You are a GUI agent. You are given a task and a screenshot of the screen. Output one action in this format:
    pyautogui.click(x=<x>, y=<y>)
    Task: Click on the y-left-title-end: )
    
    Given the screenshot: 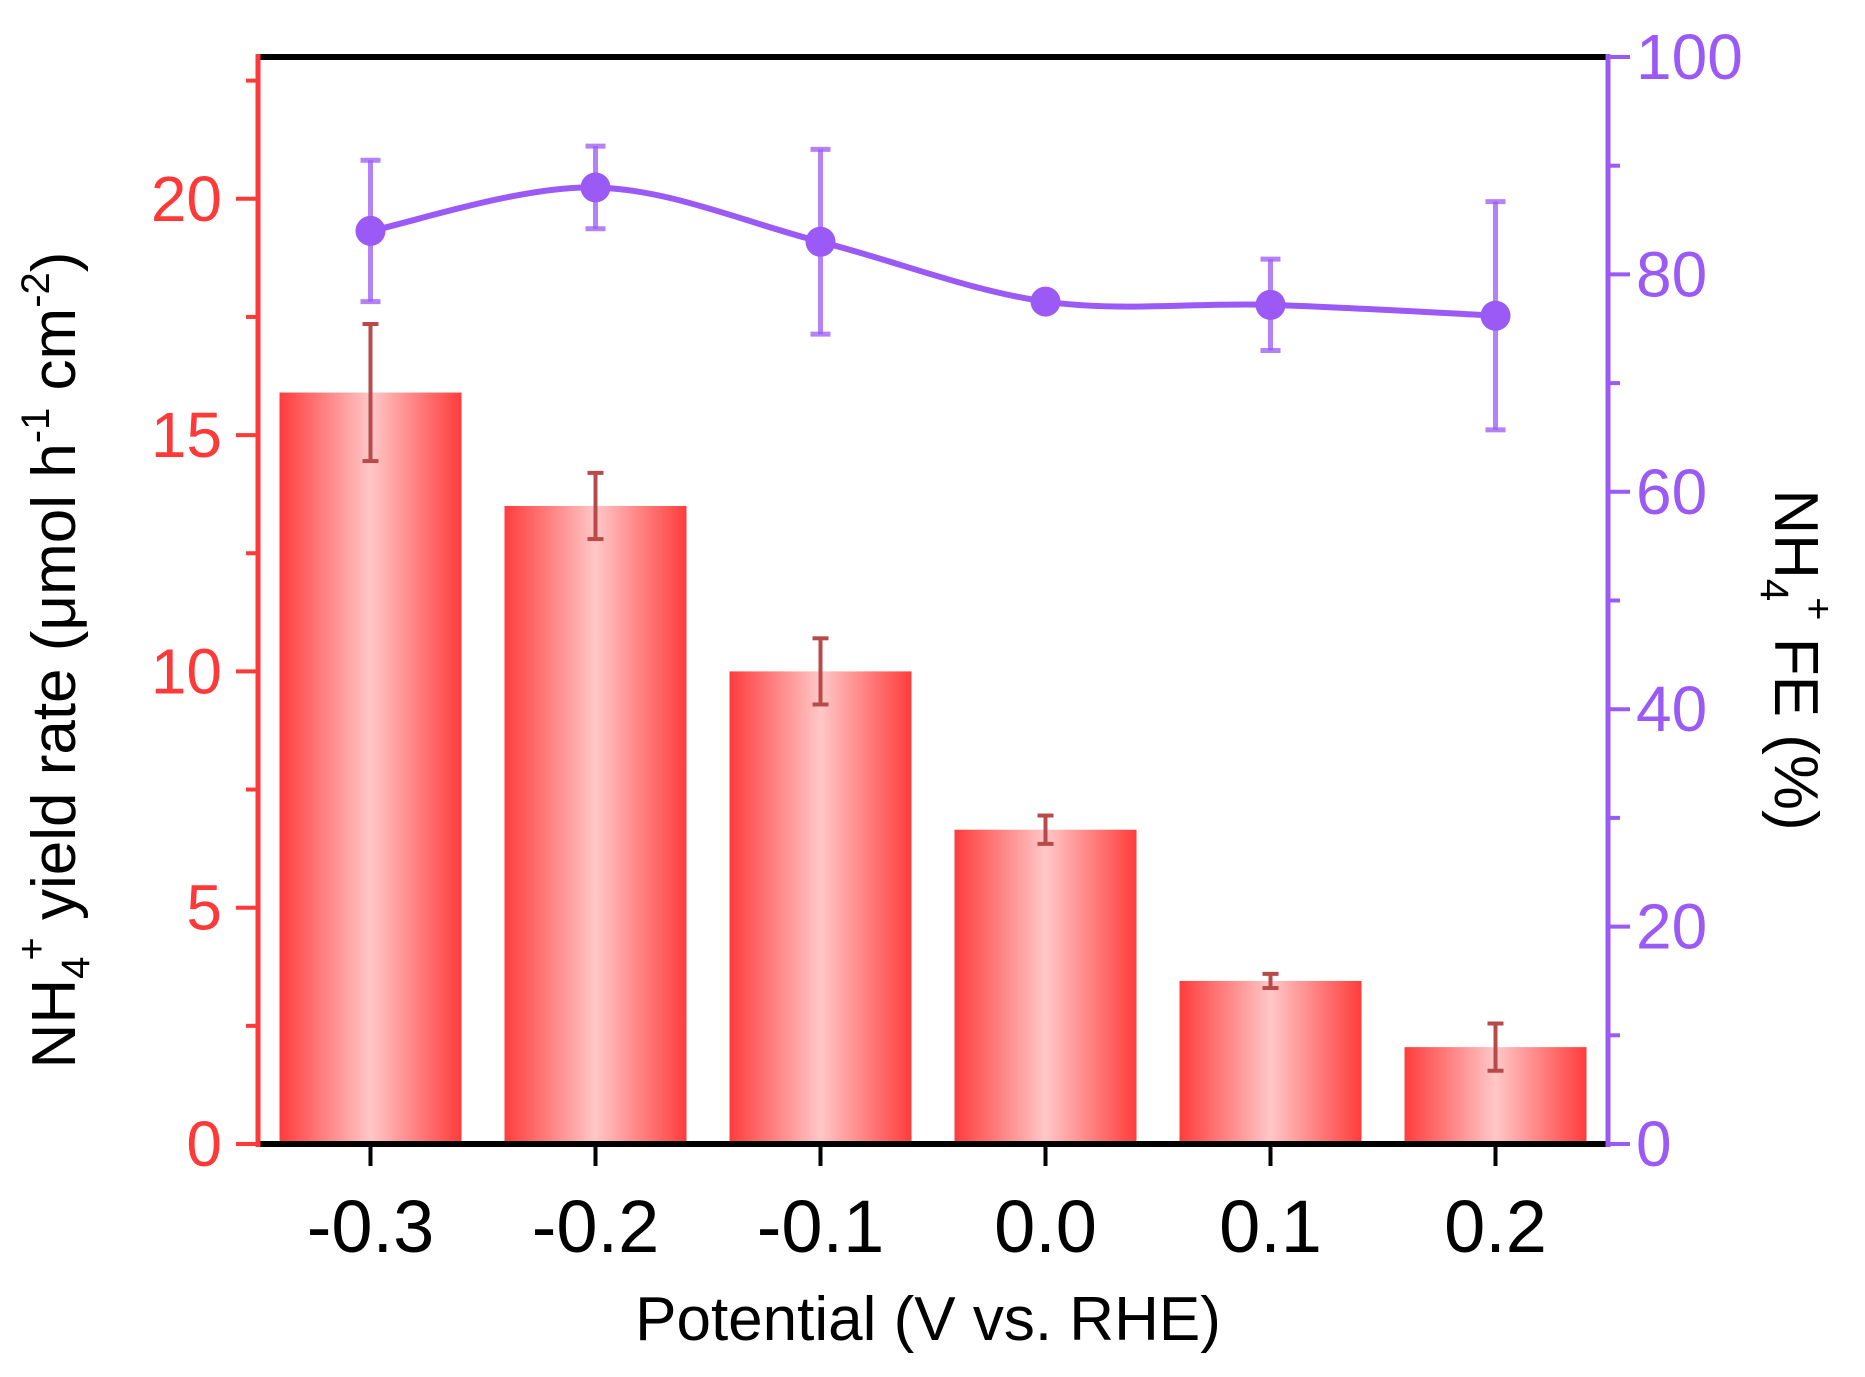 What is the action you would take?
    pyautogui.click(x=54, y=262)
    